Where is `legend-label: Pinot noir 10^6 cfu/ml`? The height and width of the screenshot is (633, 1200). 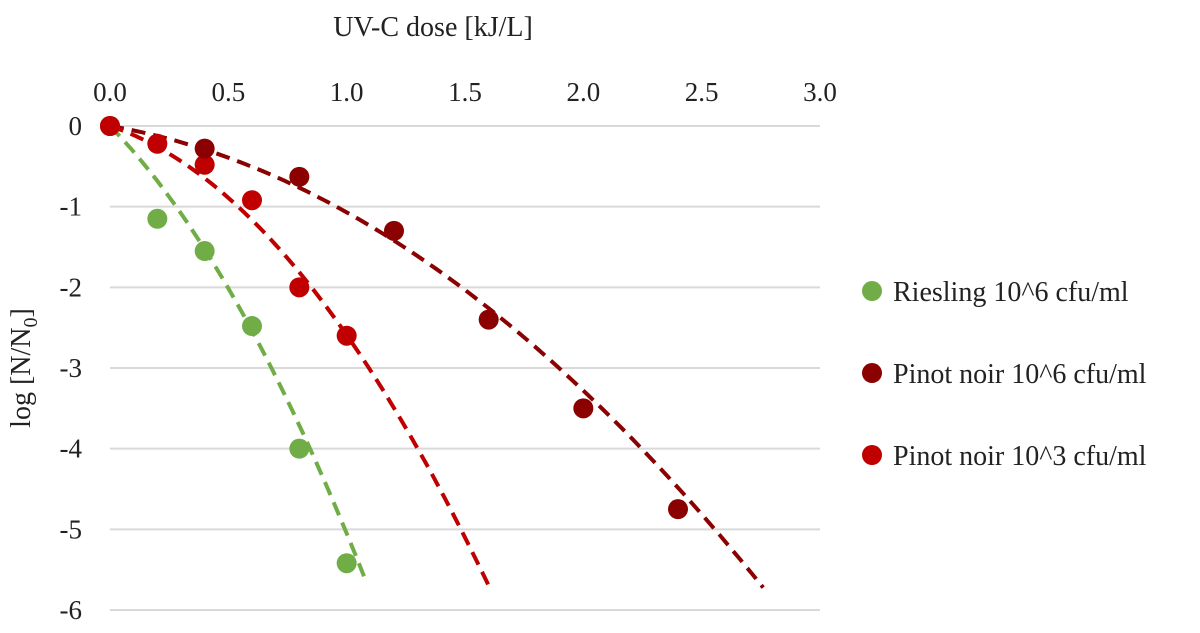
legend-label: Pinot noir 10^6 cfu/ml is located at coordinates (1020, 374).